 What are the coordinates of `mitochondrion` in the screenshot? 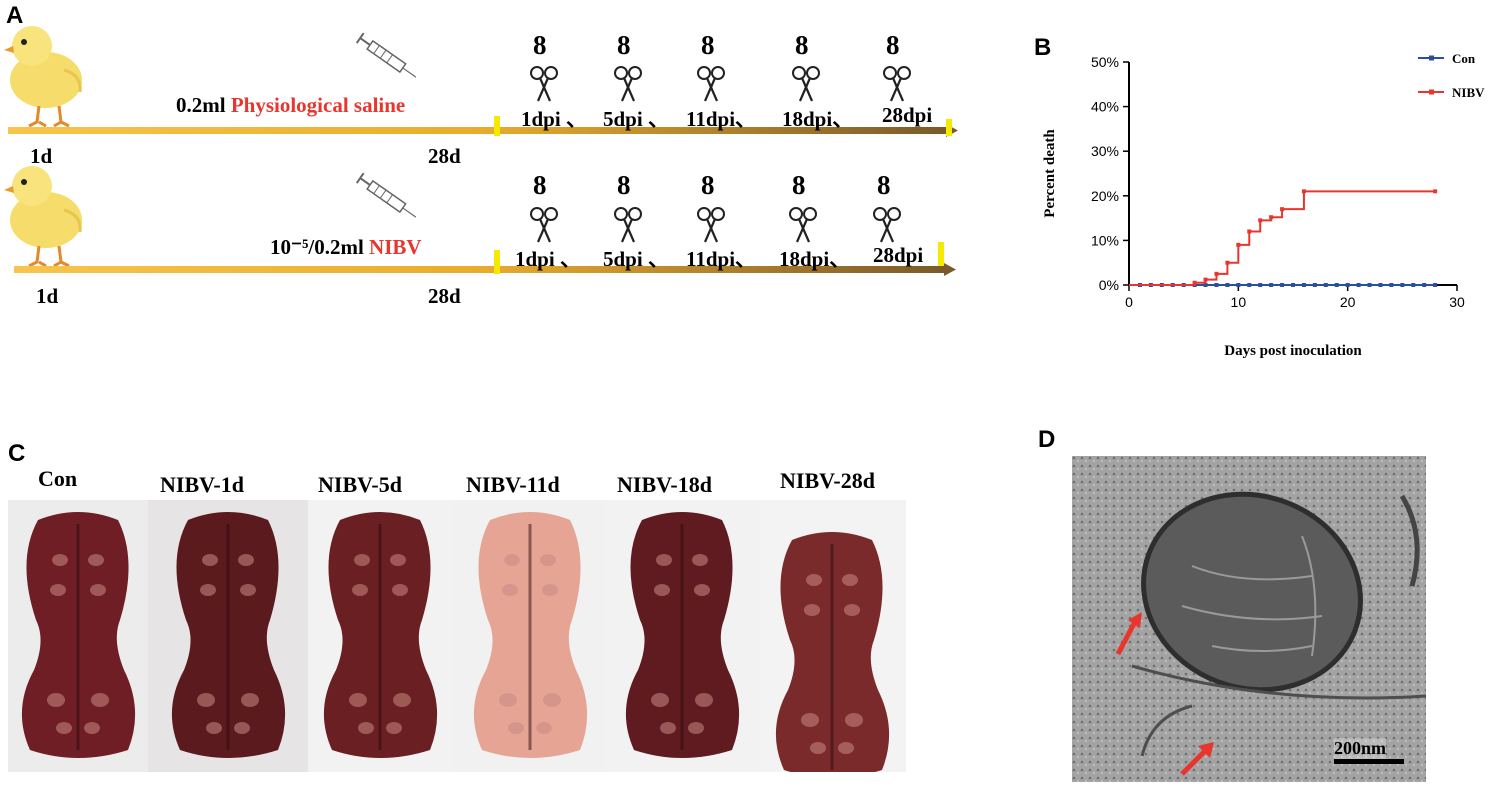 It's located at (1252, 592).